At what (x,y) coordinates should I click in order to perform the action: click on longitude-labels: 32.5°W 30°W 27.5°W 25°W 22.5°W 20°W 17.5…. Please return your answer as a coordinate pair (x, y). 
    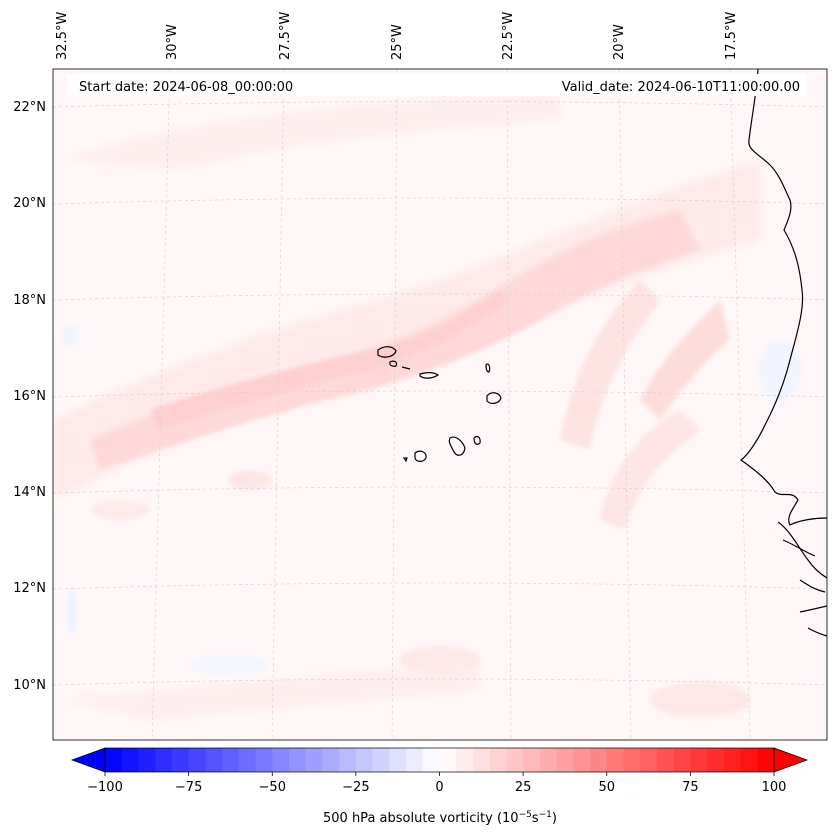
    Looking at the image, I should click on (397, 36).